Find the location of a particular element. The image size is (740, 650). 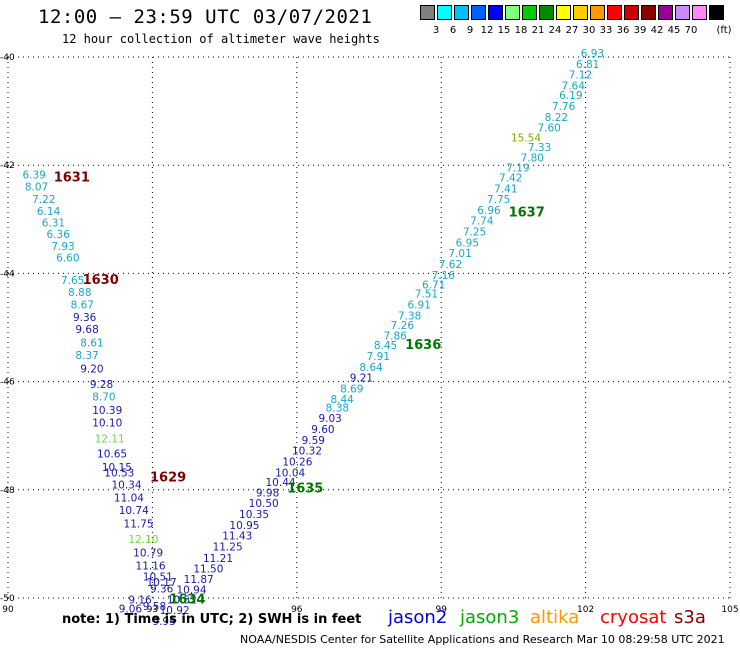

wave-height-value: 7.42 is located at coordinates (510, 178).